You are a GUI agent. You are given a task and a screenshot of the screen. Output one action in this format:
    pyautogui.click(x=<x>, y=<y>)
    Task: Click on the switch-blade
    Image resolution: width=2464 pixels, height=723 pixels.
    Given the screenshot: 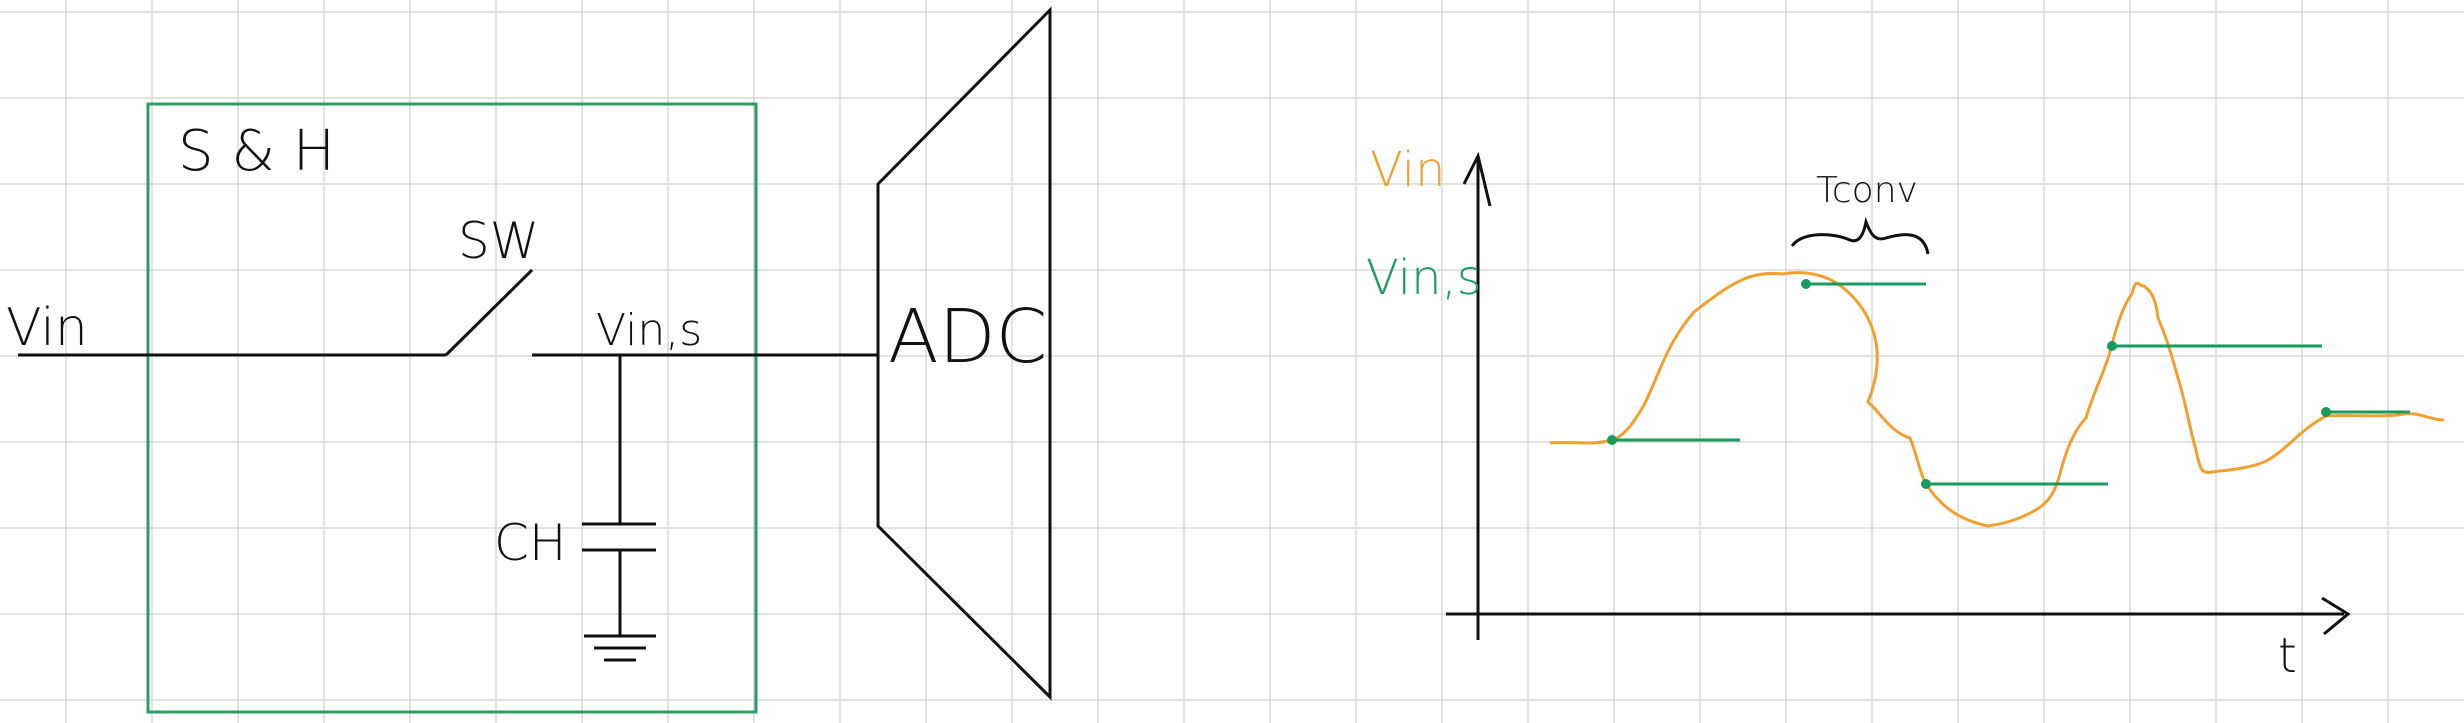 What is the action you would take?
    pyautogui.click(x=489, y=312)
    